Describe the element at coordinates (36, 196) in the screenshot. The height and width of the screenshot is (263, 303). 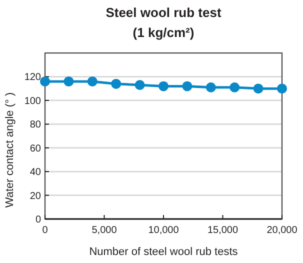
I see `y-tick-label: 20` at that location.